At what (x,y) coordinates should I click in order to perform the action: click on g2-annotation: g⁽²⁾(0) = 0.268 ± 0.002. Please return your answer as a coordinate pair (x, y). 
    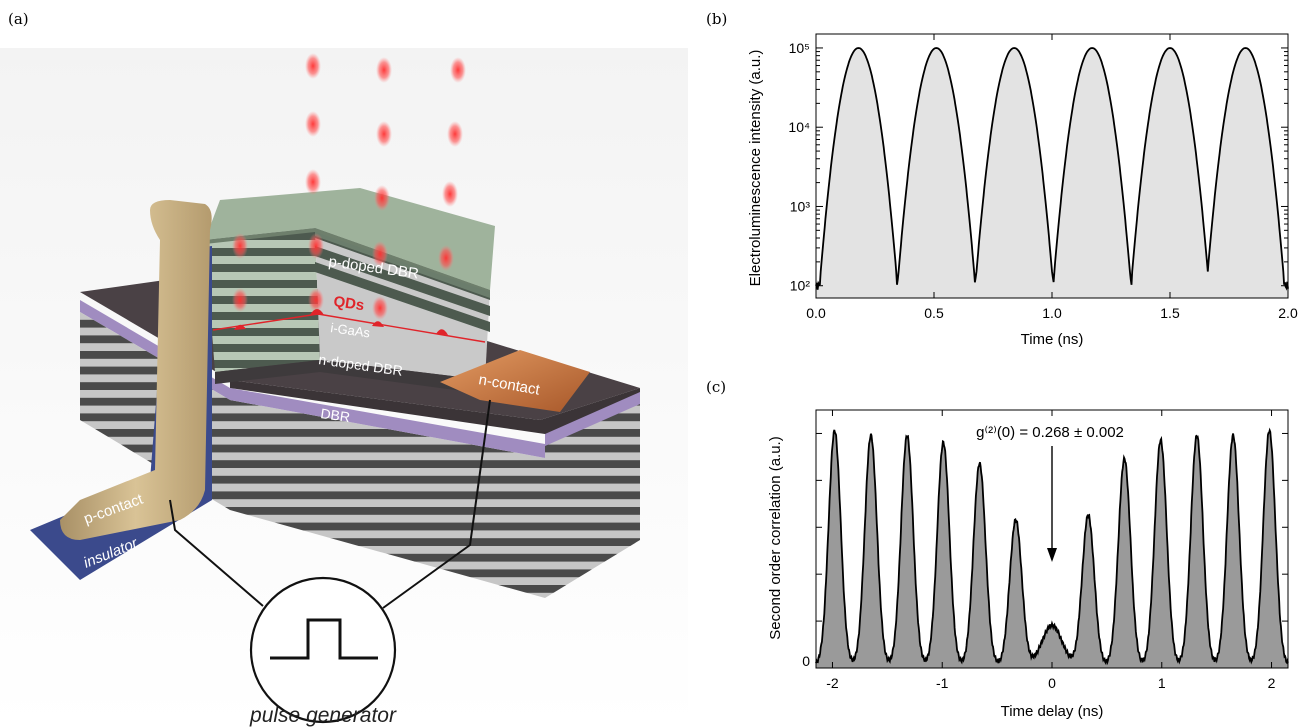
    Looking at the image, I should click on (1050, 432).